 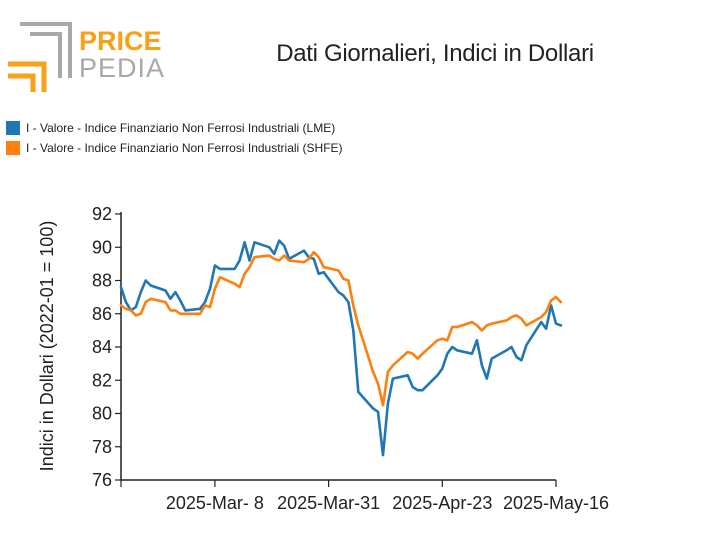 I want to click on logo-text-pedia: PEDIA, so click(x=122, y=68).